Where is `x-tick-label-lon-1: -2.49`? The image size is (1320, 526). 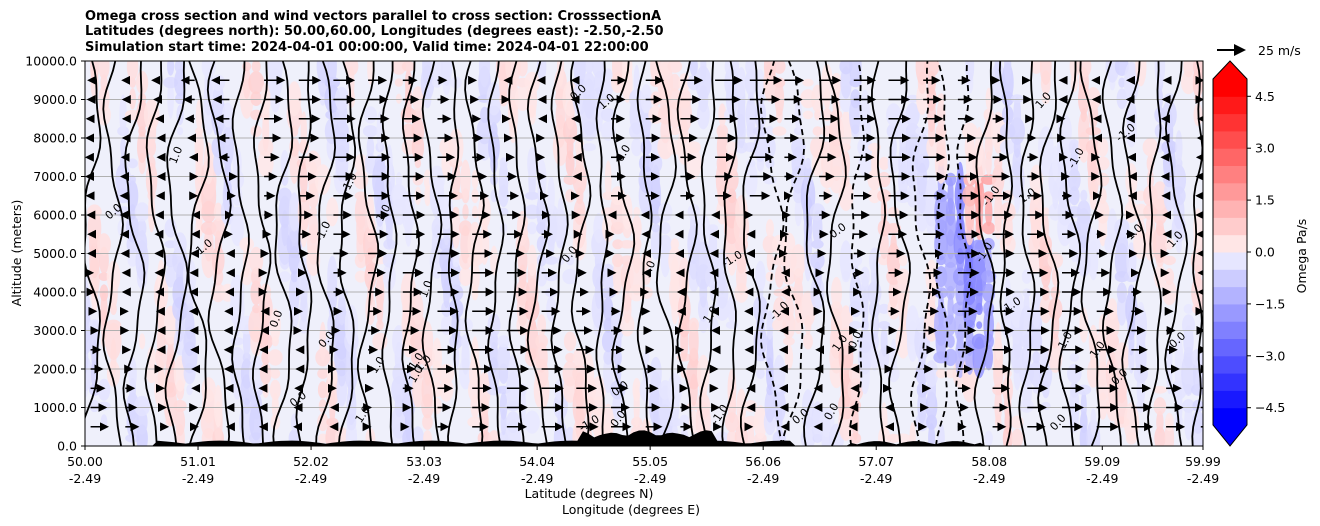
x-tick-label-lon-1: -2.49 is located at coordinates (198, 478).